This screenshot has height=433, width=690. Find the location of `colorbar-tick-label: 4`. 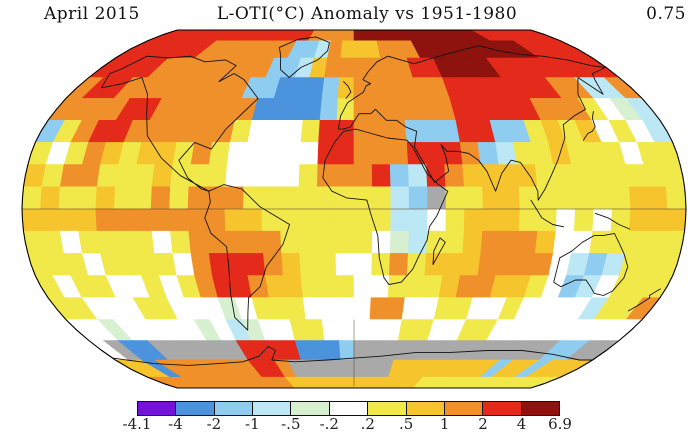

colorbar-tick-label: 4 is located at coordinates (521, 424).